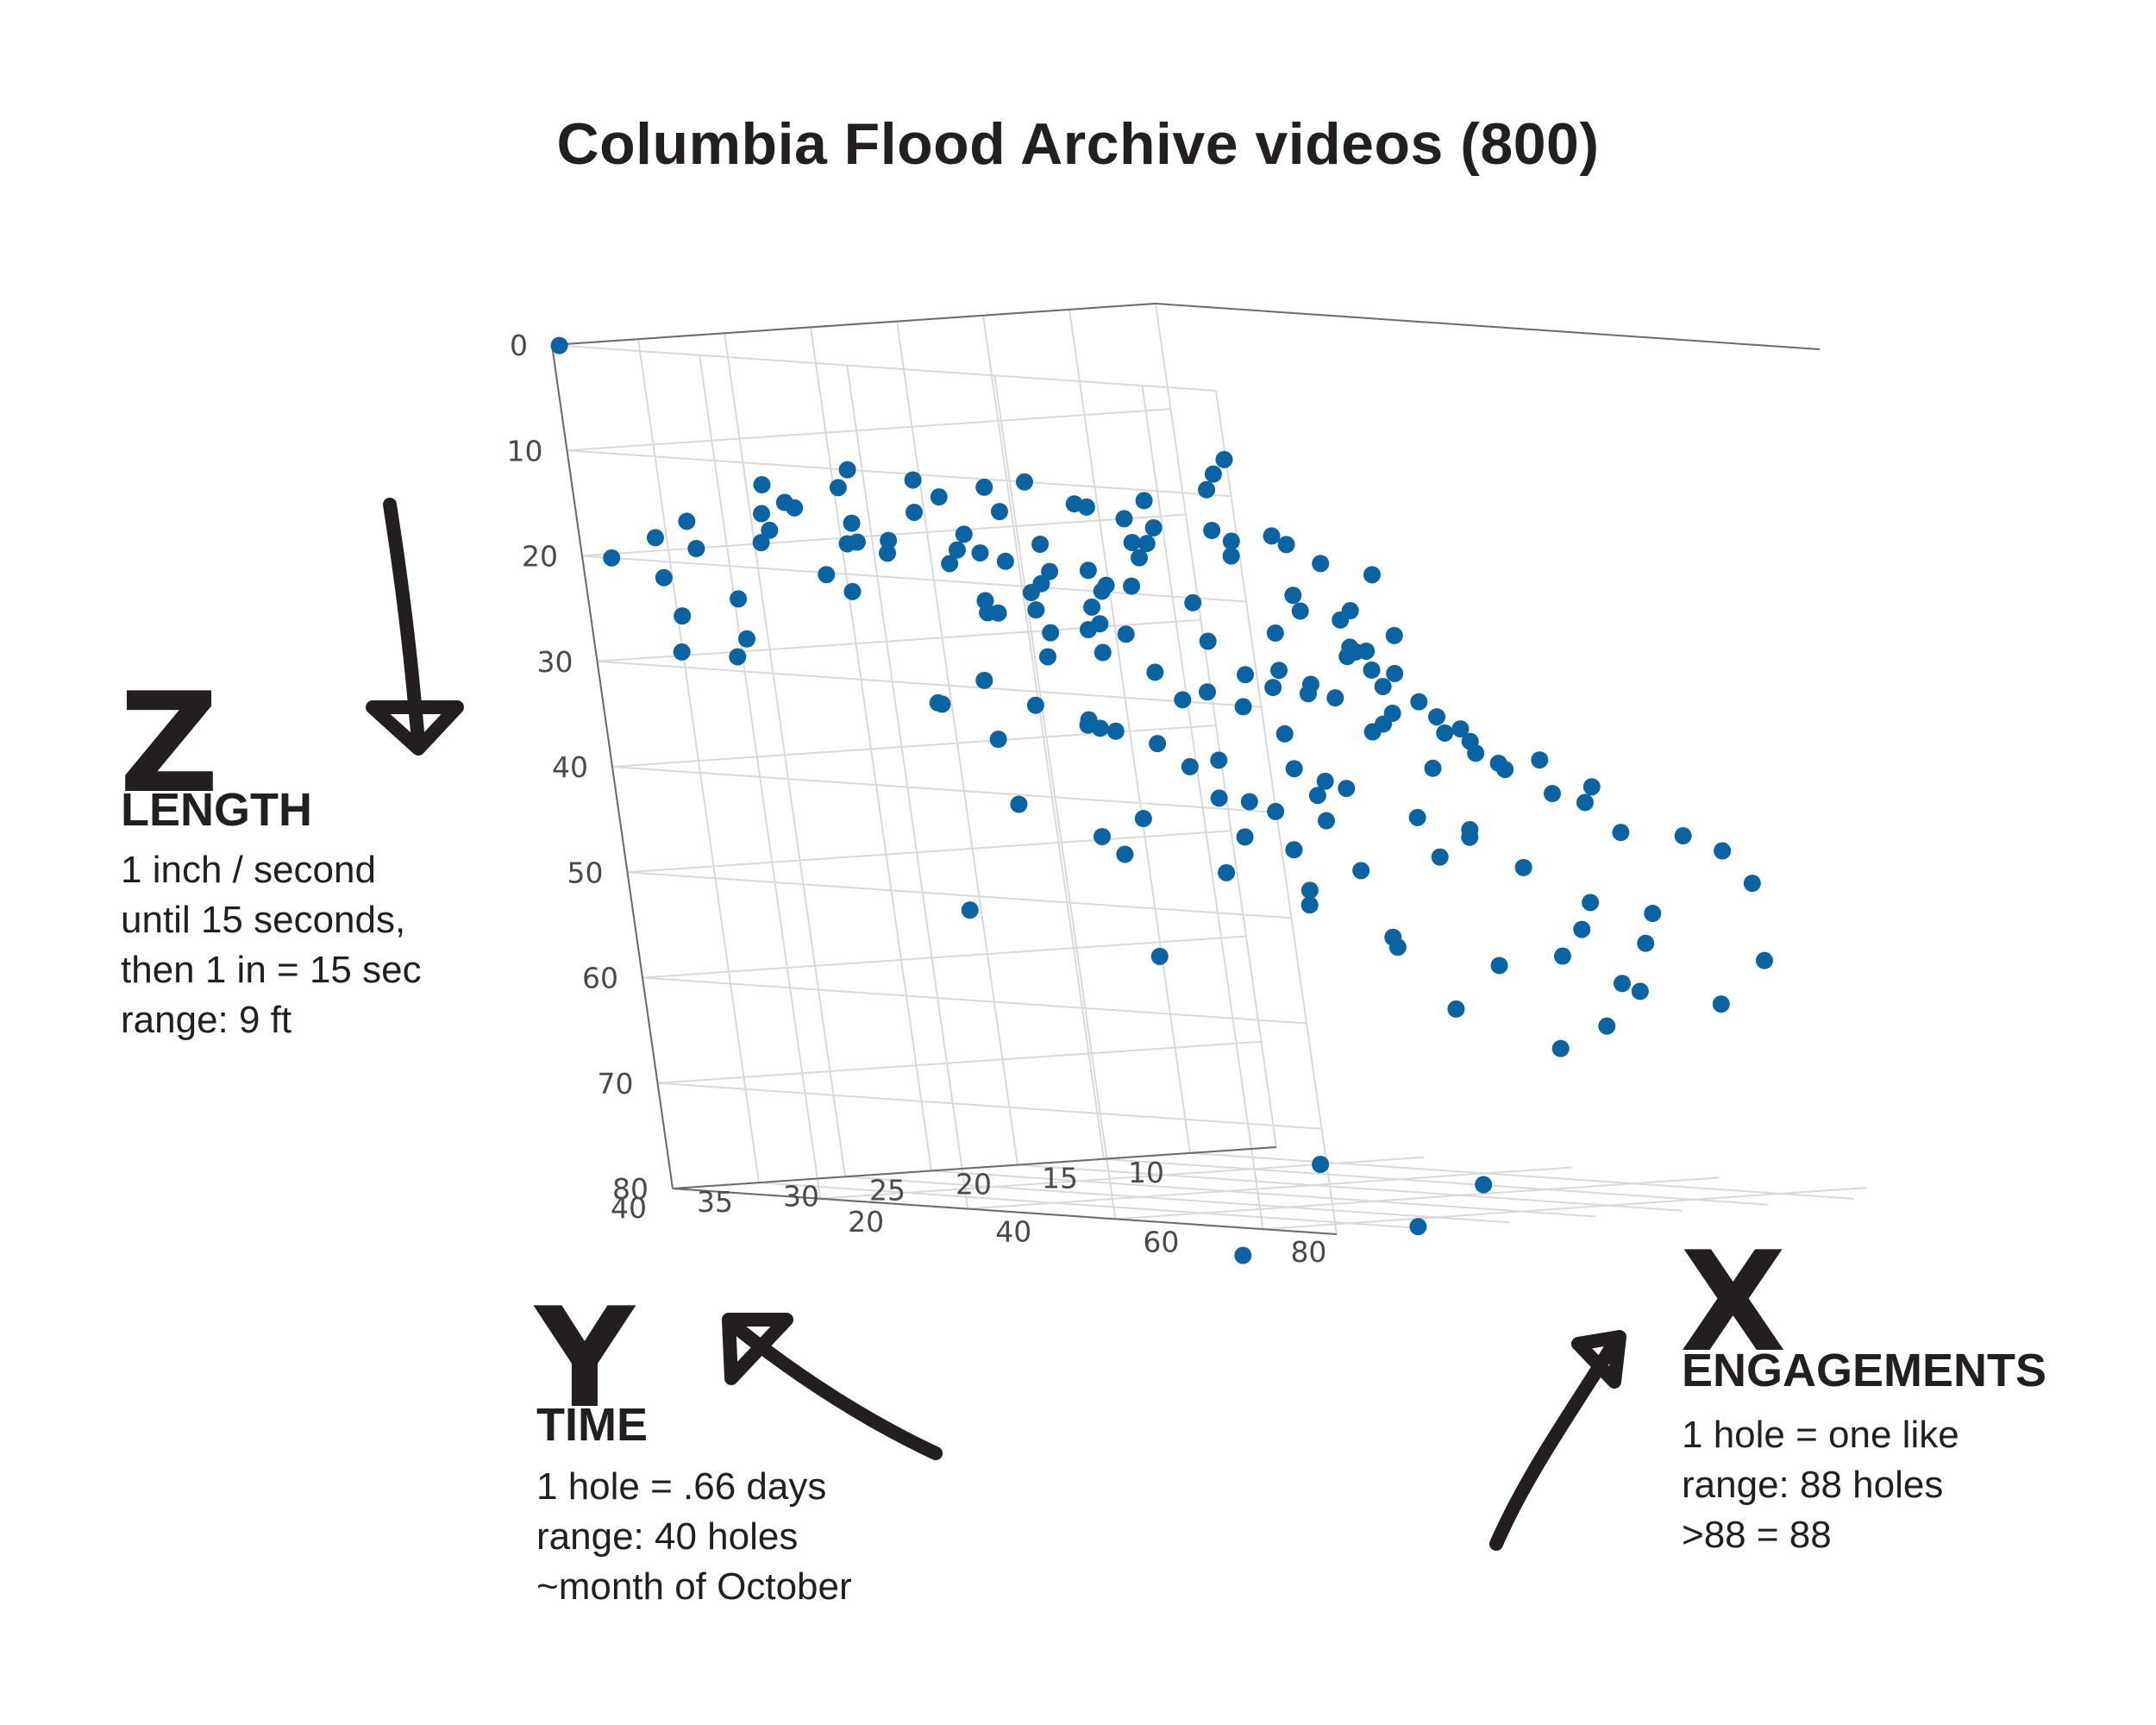 The width and height of the screenshot is (2156, 1725). Describe the element at coordinates (404, 624) in the screenshot. I see `z-arrow` at that location.